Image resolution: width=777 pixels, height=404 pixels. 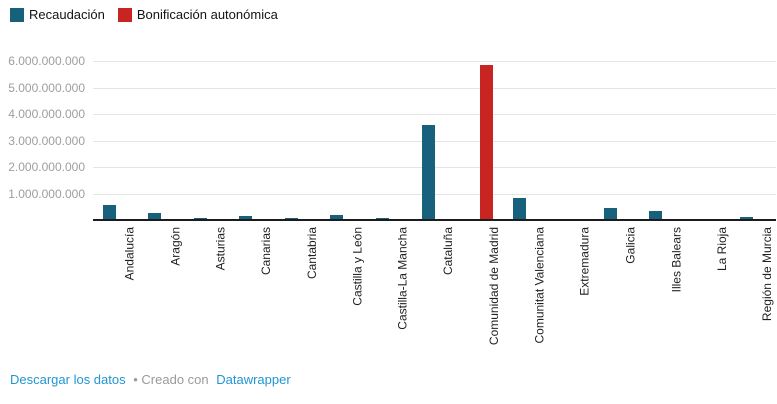 What do you see at coordinates (129, 254) in the screenshot?
I see `x-axis-label: Andalucía` at bounding box center [129, 254].